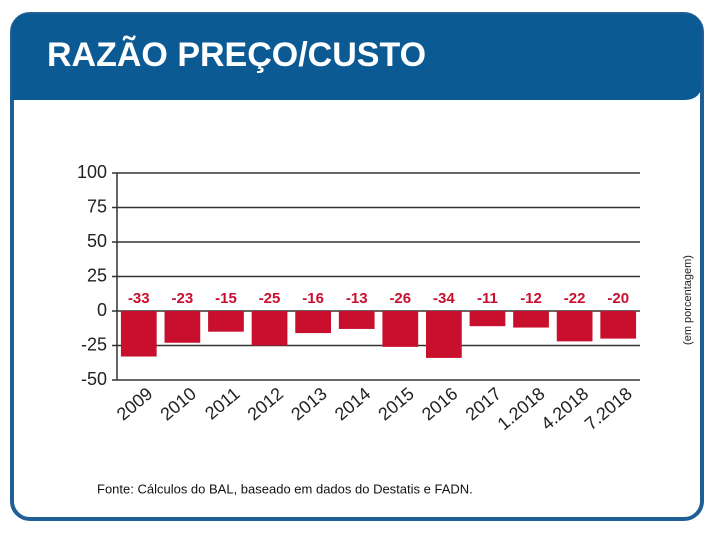 This screenshot has height=535, width=716. Describe the element at coordinates (92, 172) in the screenshot. I see `y-tick-label: 100` at that location.